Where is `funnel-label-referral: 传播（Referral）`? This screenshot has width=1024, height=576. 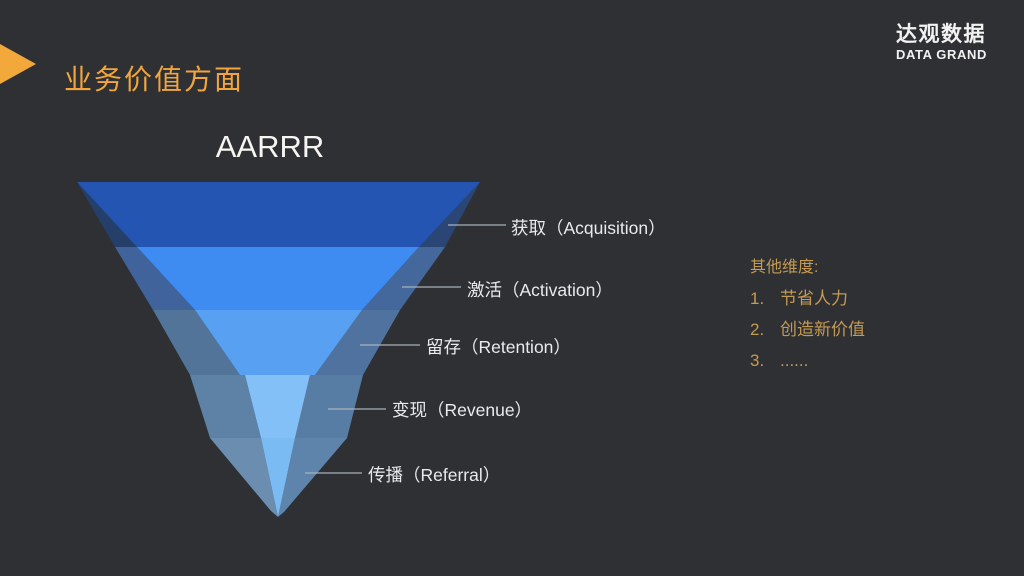 funnel-label-referral: 传播（Referral） is located at coordinates (434, 475).